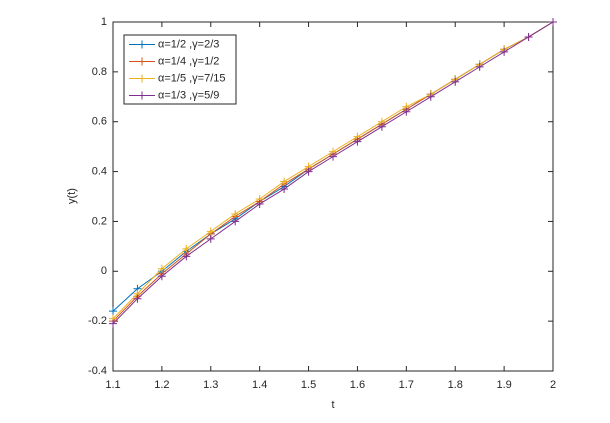 The height and width of the screenshot is (423, 610). Describe the element at coordinates (188, 61) in the screenshot. I see `legend-label: α=1/4 ,γ=1/2` at that location.